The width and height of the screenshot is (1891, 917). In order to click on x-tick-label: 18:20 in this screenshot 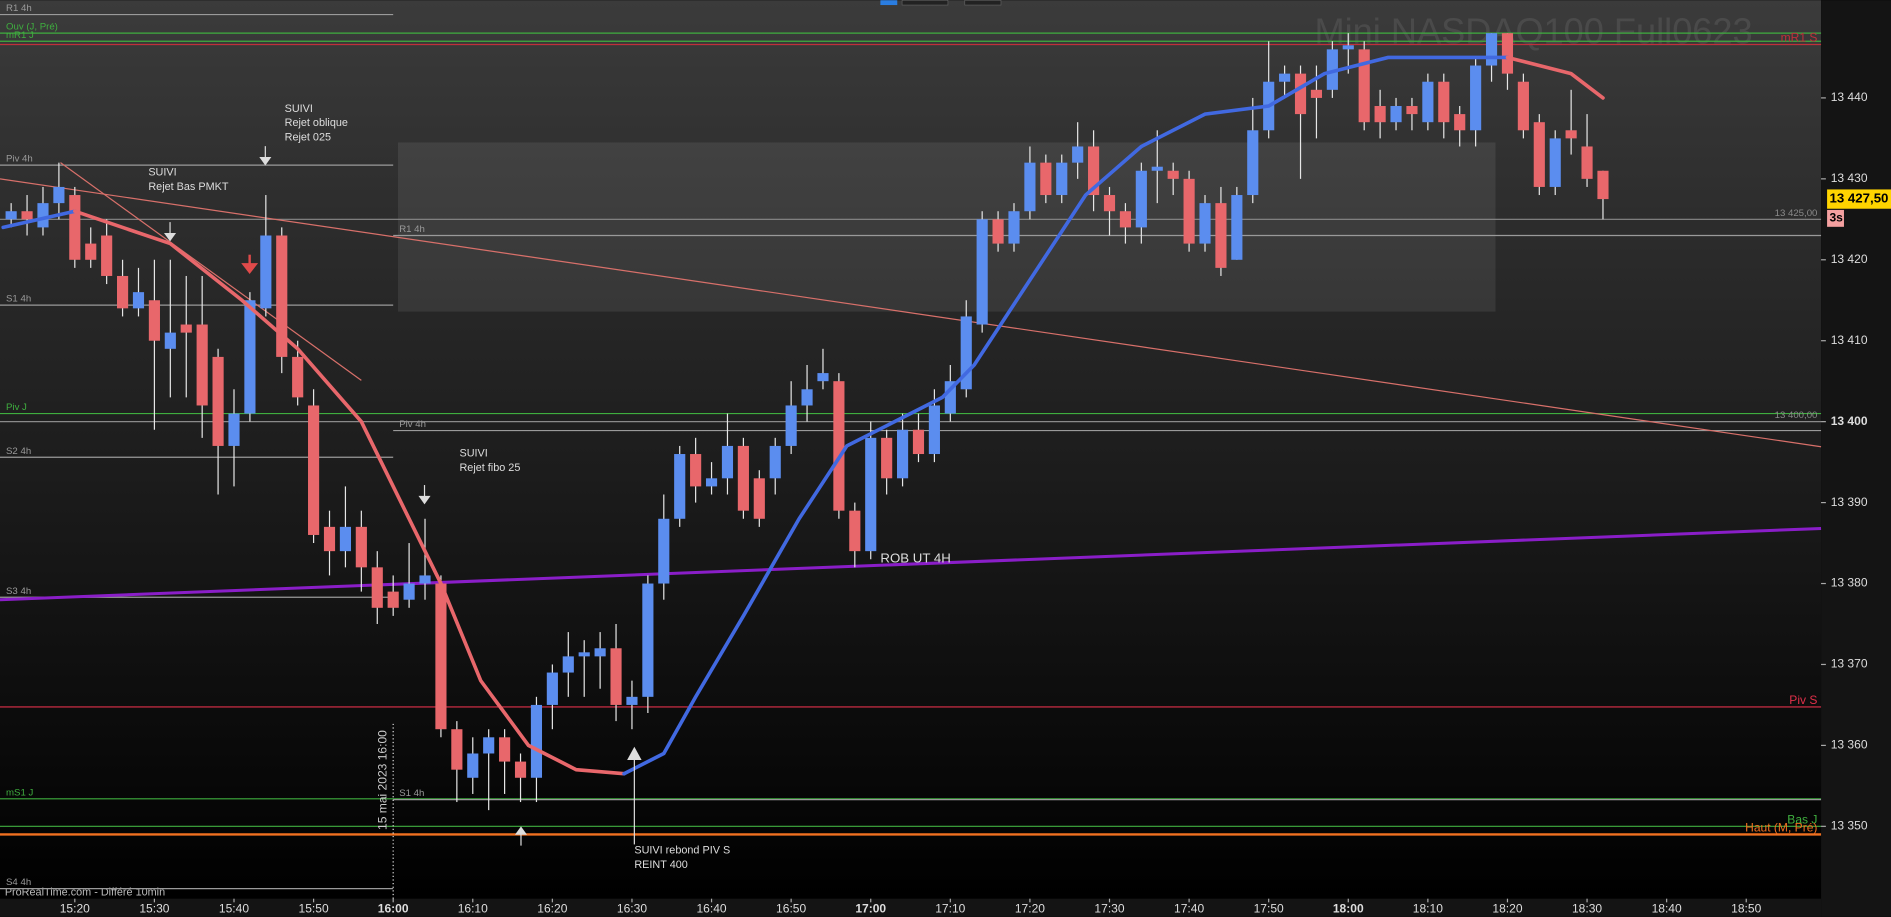, I will do `click(1507, 909)`.